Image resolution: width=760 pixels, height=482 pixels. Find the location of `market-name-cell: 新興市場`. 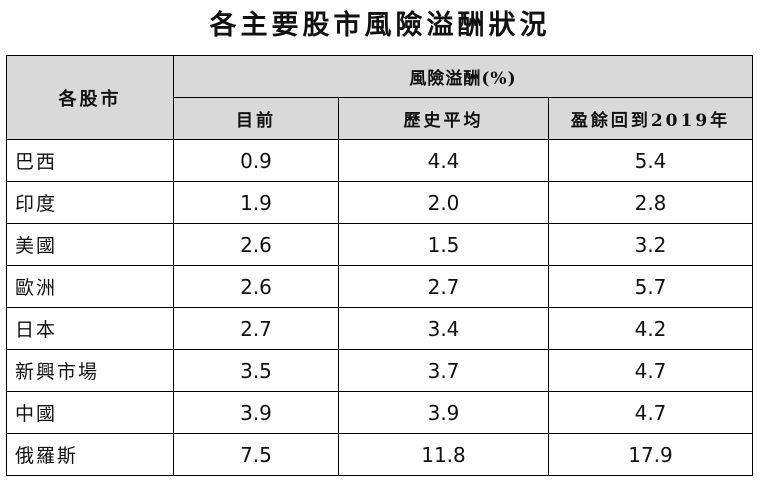

market-name-cell: 新興市場 is located at coordinates (90, 370).